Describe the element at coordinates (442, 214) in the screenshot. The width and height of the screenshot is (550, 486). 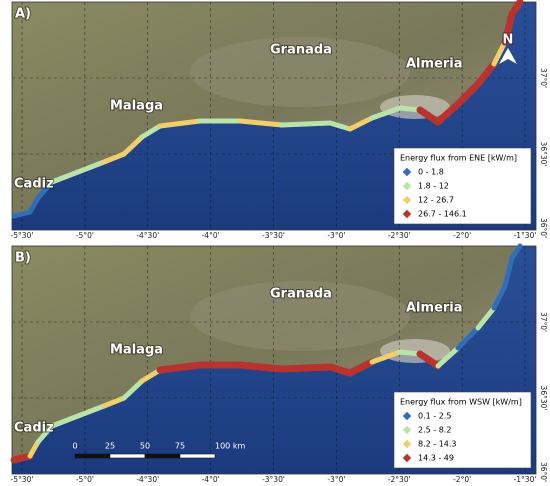
I see `legend-label: 26.7 - 146.1` at that location.